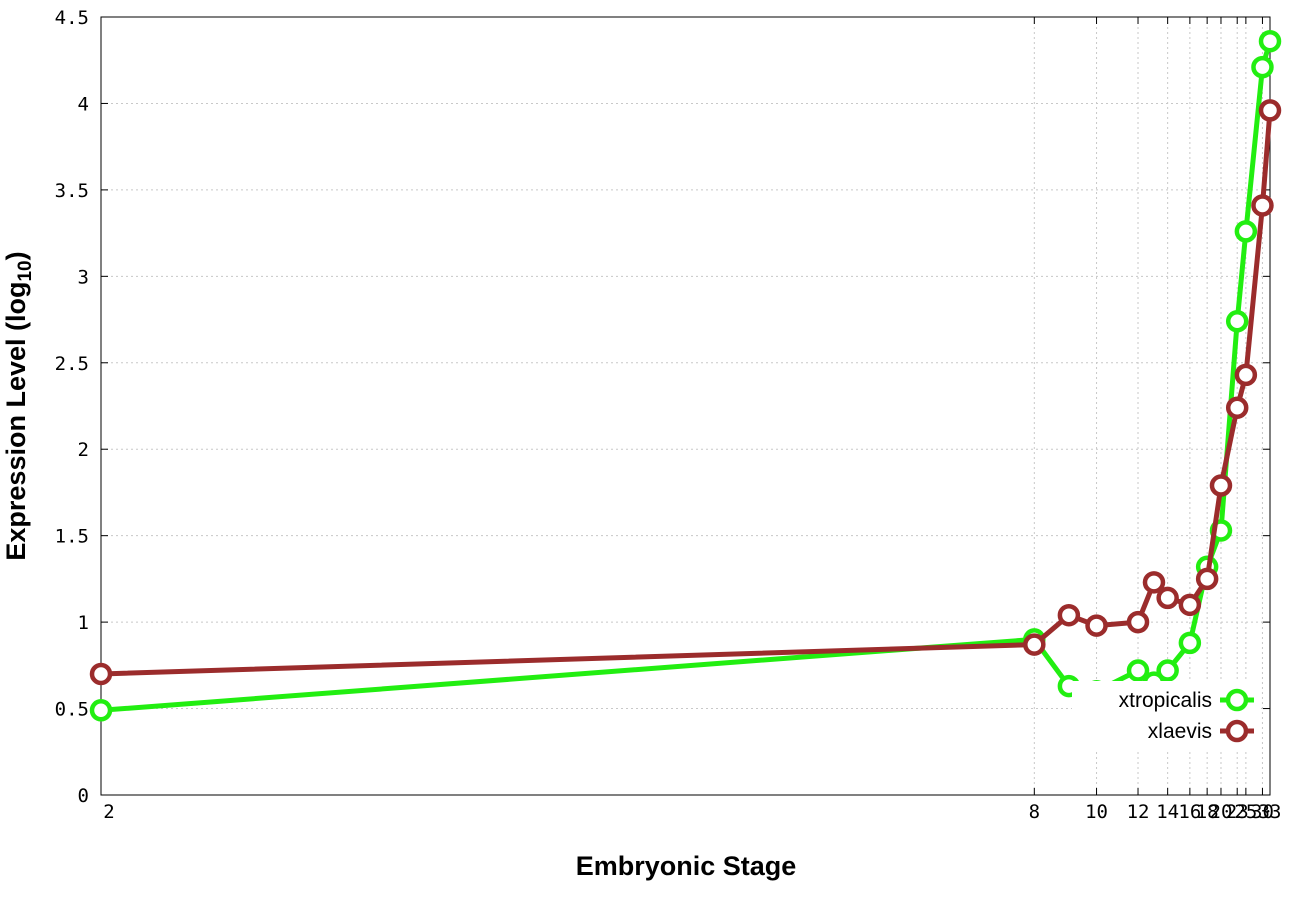 The height and width of the screenshot is (907, 1296). What do you see at coordinates (83, 277) in the screenshot?
I see `y-tick-label: 3` at bounding box center [83, 277].